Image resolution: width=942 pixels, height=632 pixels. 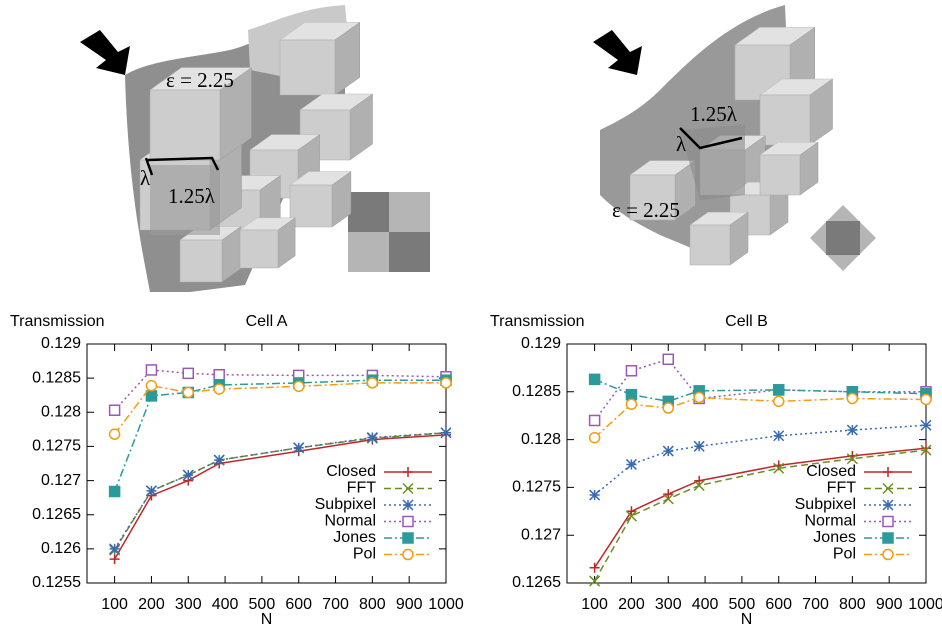 What do you see at coordinates (200, 80) in the screenshot?
I see `permittivity-label: ε = 2.25` at bounding box center [200, 80].